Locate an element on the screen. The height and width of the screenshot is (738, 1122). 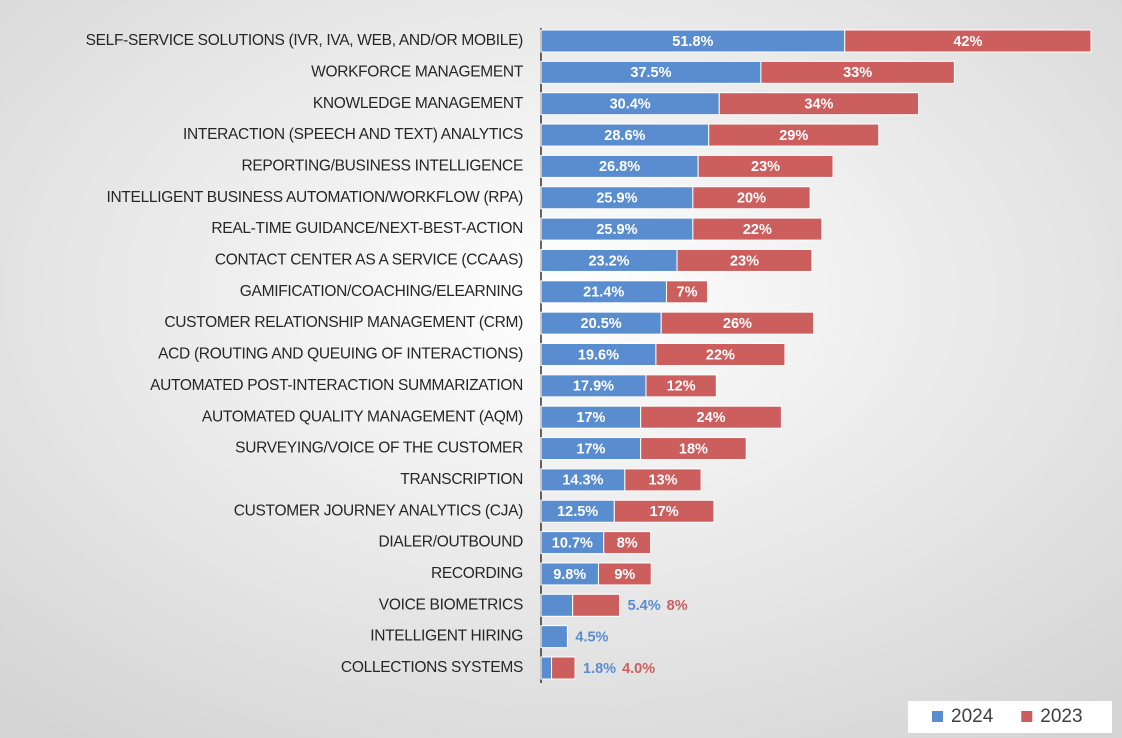
category-label: CONTACT CENTER AS A SERVICE (CCAAS) is located at coordinates (369, 260).